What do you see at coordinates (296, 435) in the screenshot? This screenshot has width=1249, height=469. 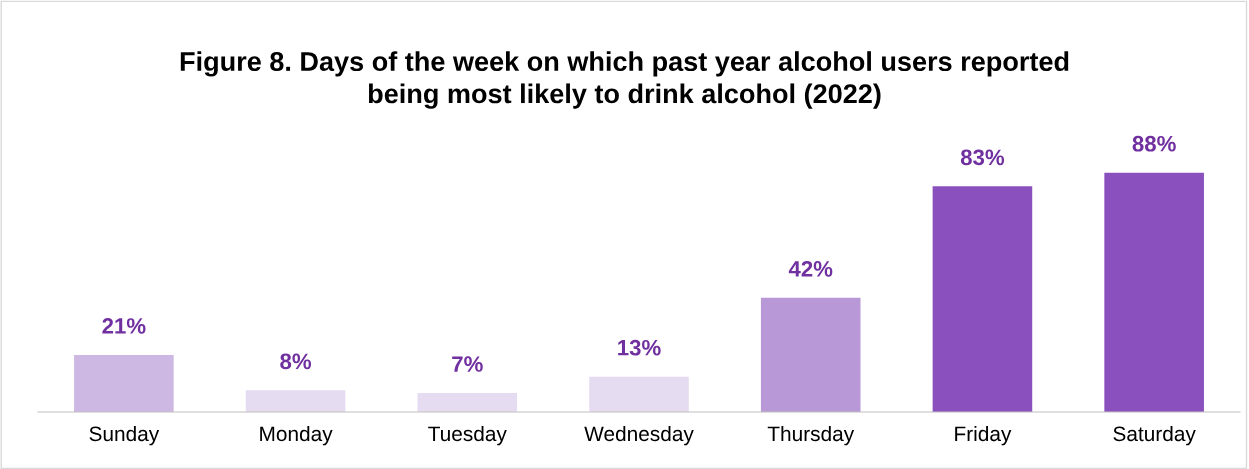 I see `x-tick-label: Monday` at bounding box center [296, 435].